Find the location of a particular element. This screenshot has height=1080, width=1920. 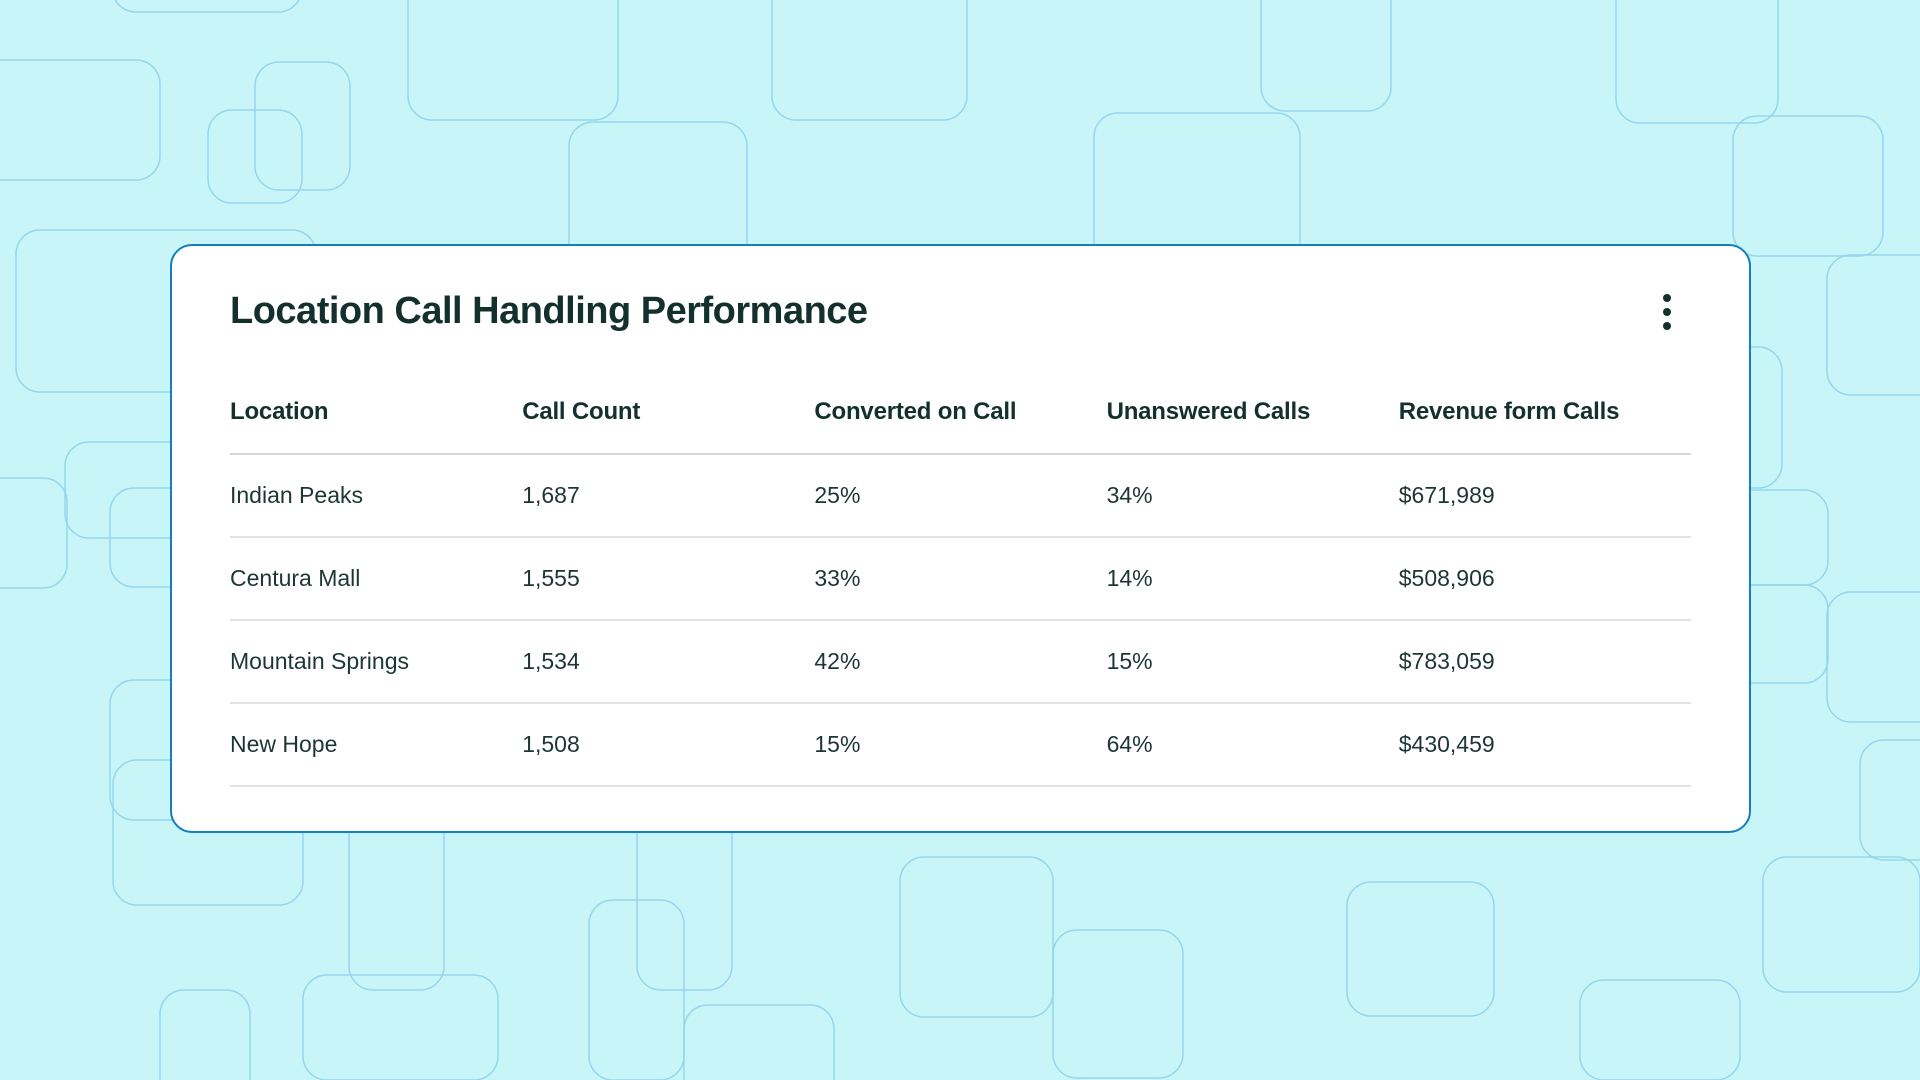

value-cell: $508,906 is located at coordinates (1544, 579).